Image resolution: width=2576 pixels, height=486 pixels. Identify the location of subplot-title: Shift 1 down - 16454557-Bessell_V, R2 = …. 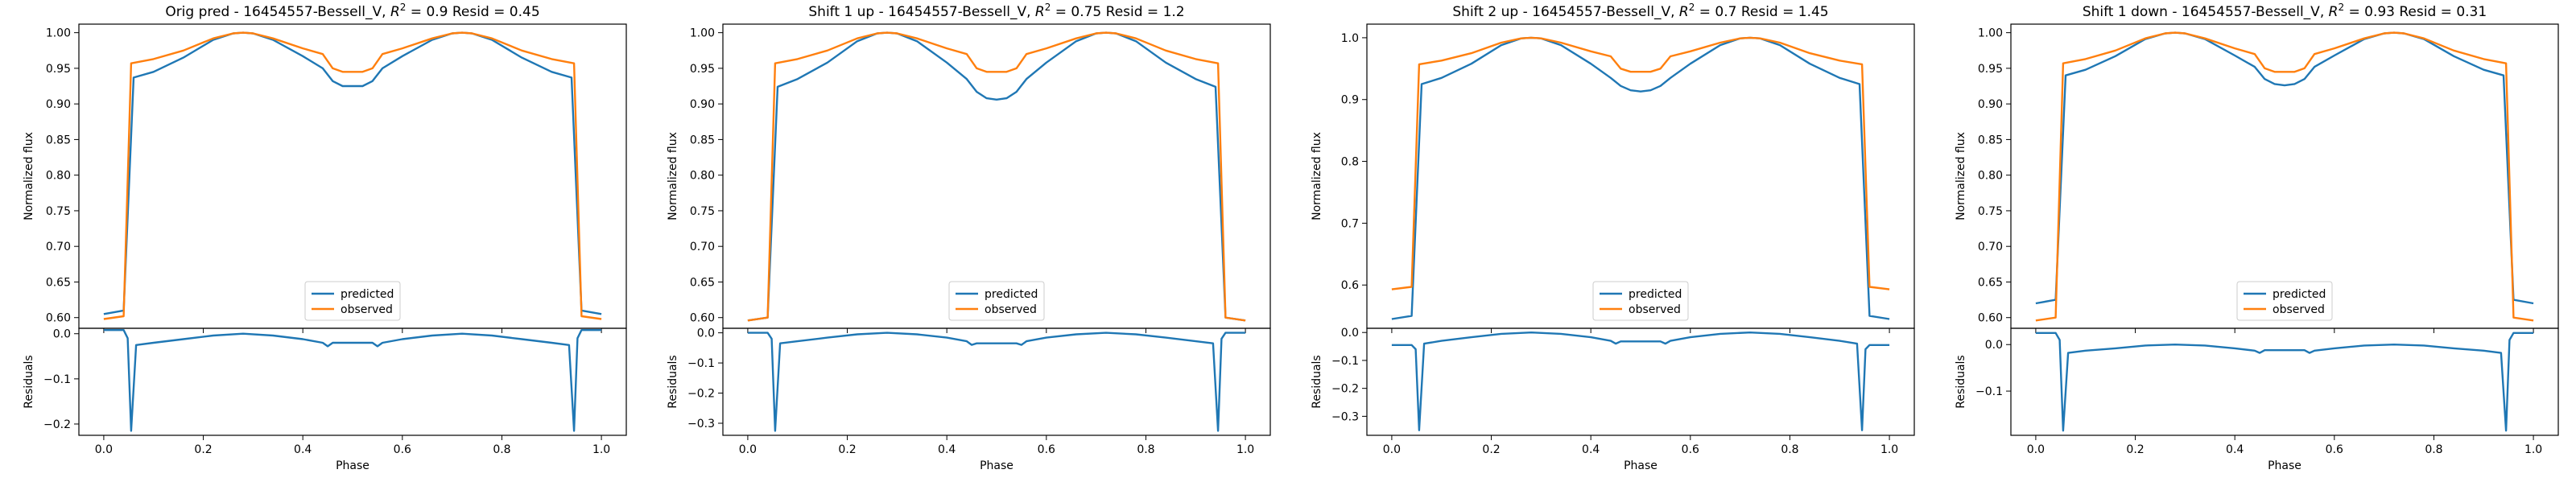
(2285, 11).